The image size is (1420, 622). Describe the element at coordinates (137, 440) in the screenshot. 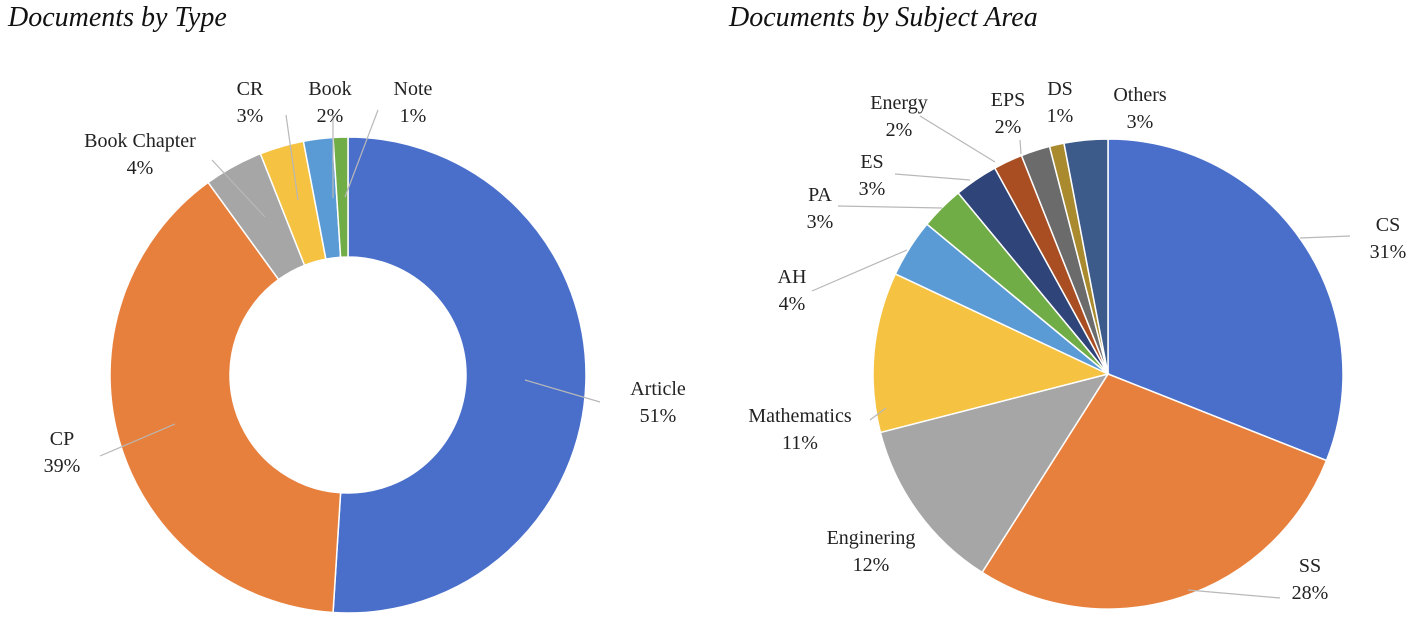

I see `leader-line-cp` at that location.